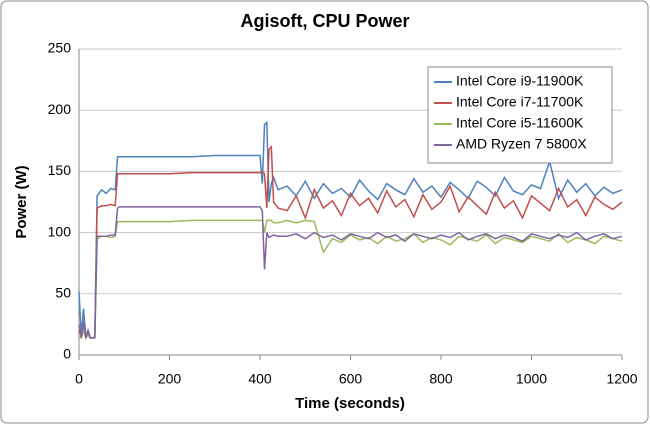 This screenshot has width=650, height=425. What do you see at coordinates (350, 403) in the screenshot?
I see `x-axis-label: Time (seconds)` at bounding box center [350, 403].